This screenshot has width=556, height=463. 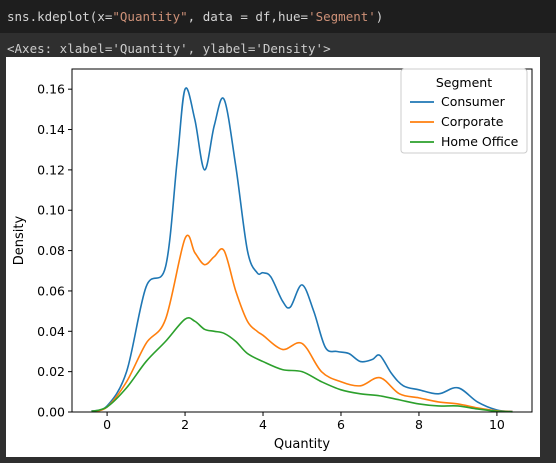 I want to click on x-tick-label: 10, so click(x=497, y=424).